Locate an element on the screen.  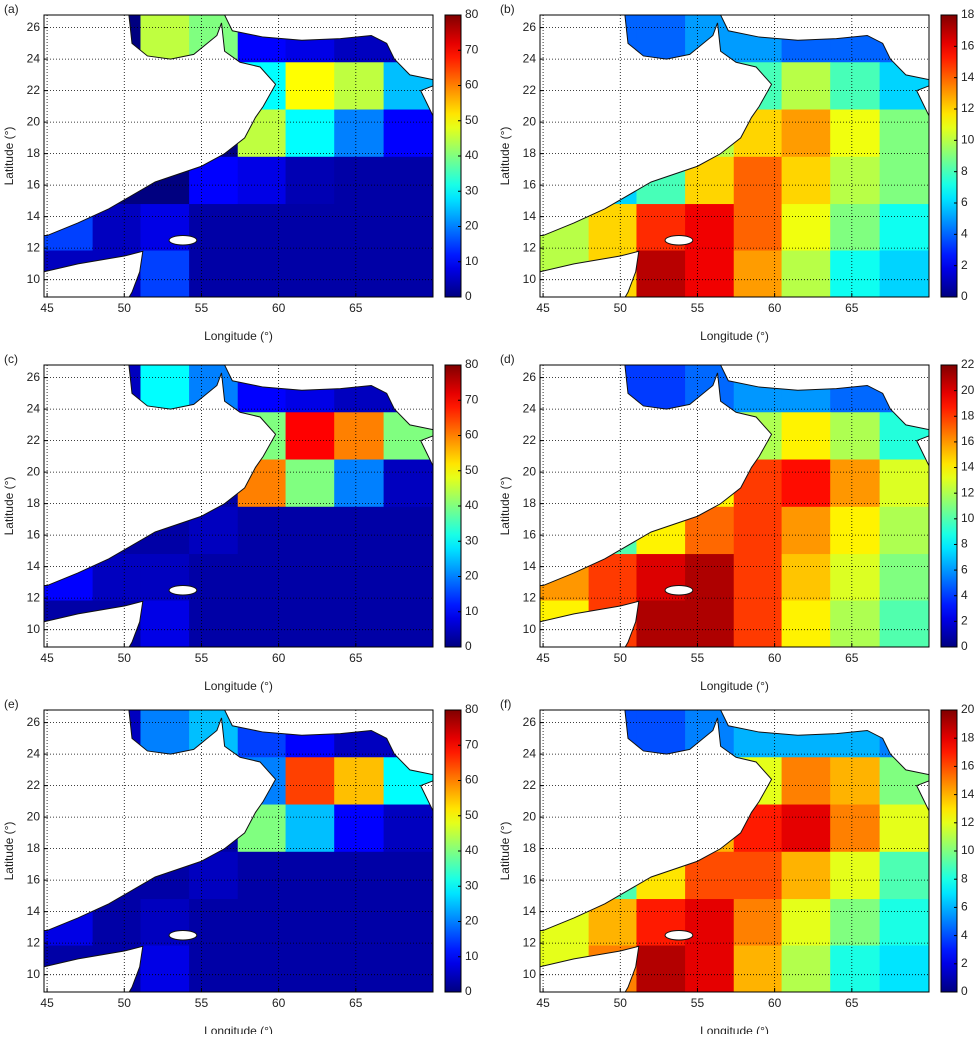
plot-area is located at coordinates (734, 156).